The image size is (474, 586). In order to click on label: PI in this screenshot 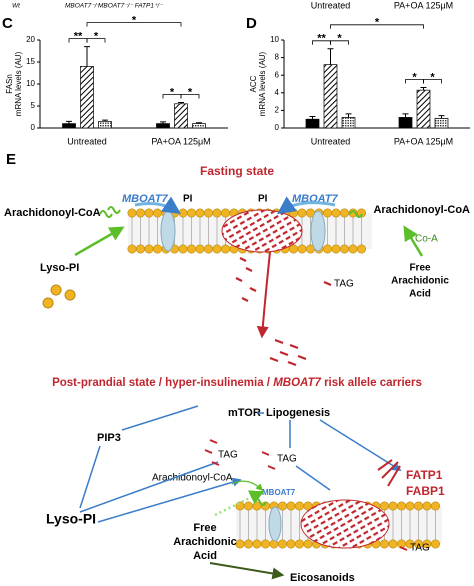, I will do `click(263, 199)`.